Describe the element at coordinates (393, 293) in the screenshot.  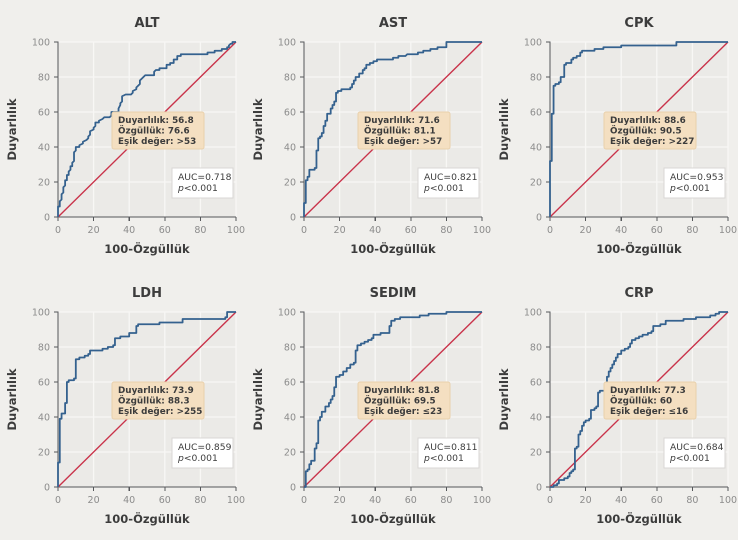
I see `chart-title: SEDIM` at that location.